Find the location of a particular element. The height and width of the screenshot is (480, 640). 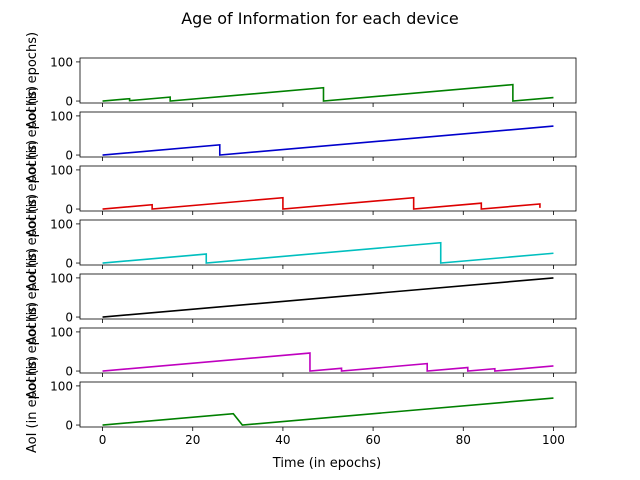

x-tick-label: 100 is located at coordinates (553, 440).